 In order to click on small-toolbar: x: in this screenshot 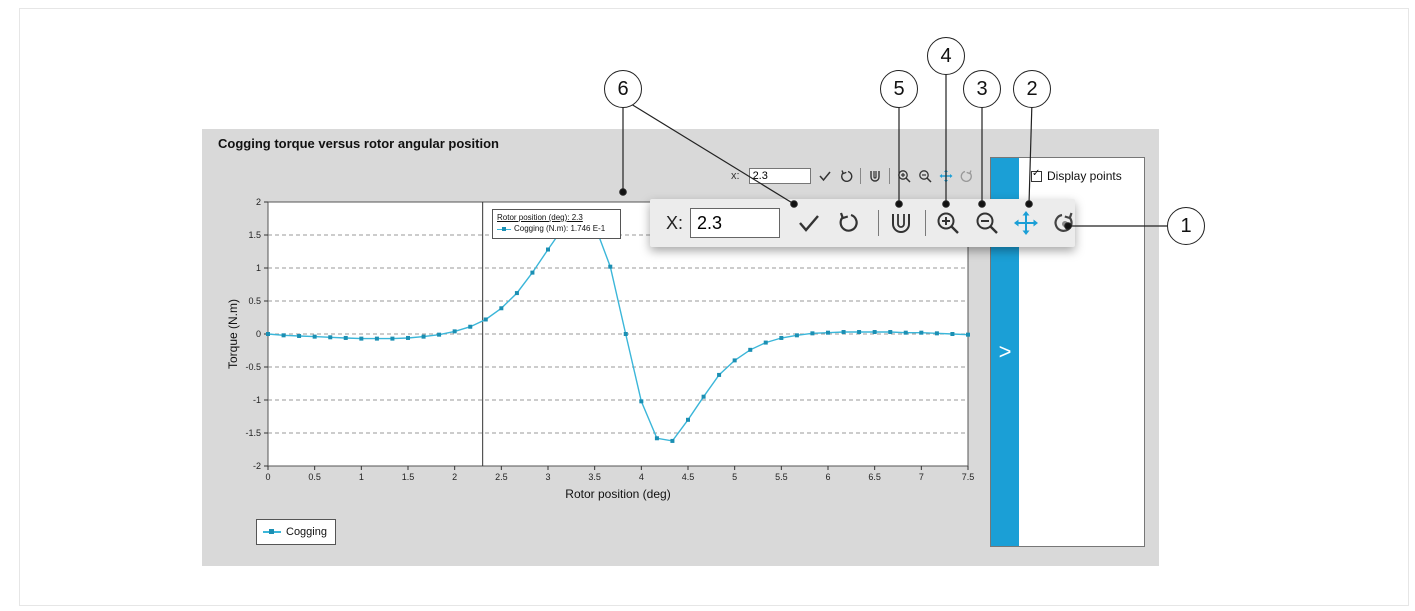, I will do `click(852, 176)`.